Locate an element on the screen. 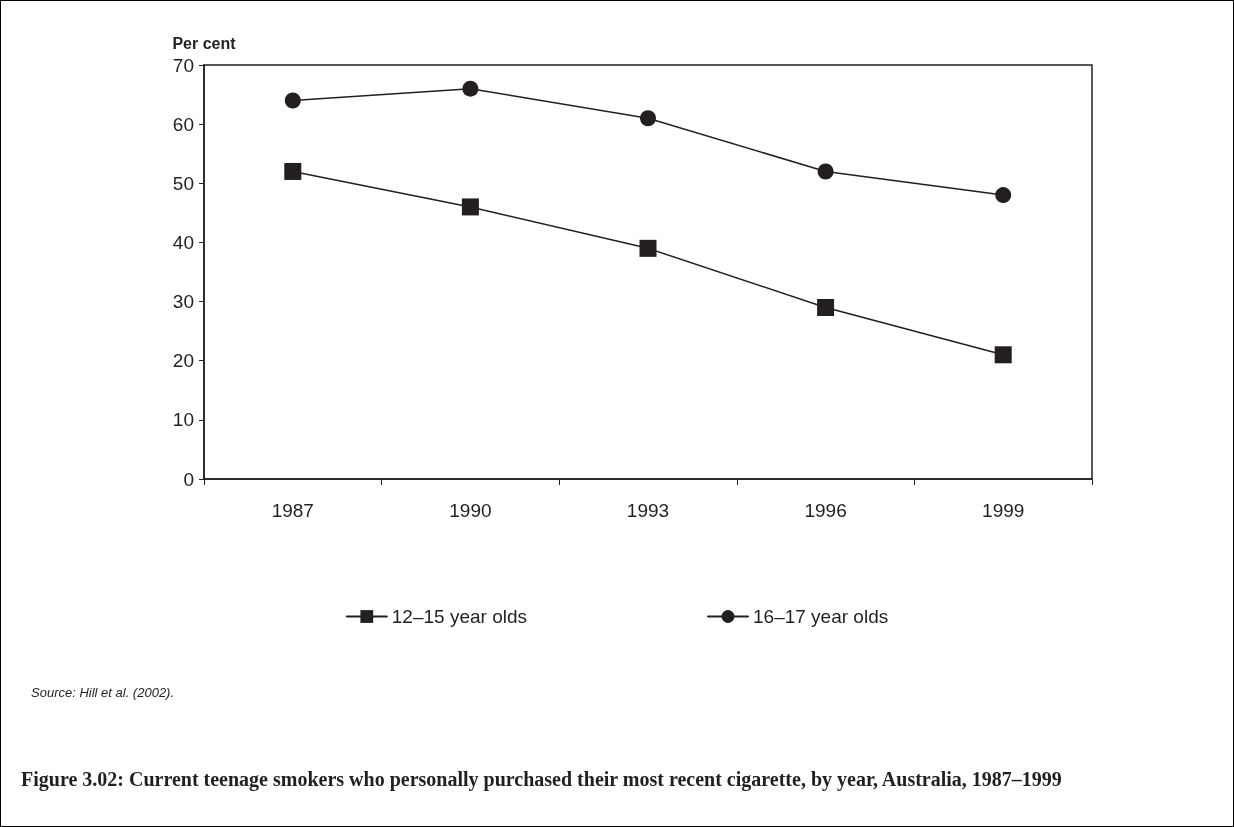  x-tick-label: 1993 is located at coordinates (648, 510).